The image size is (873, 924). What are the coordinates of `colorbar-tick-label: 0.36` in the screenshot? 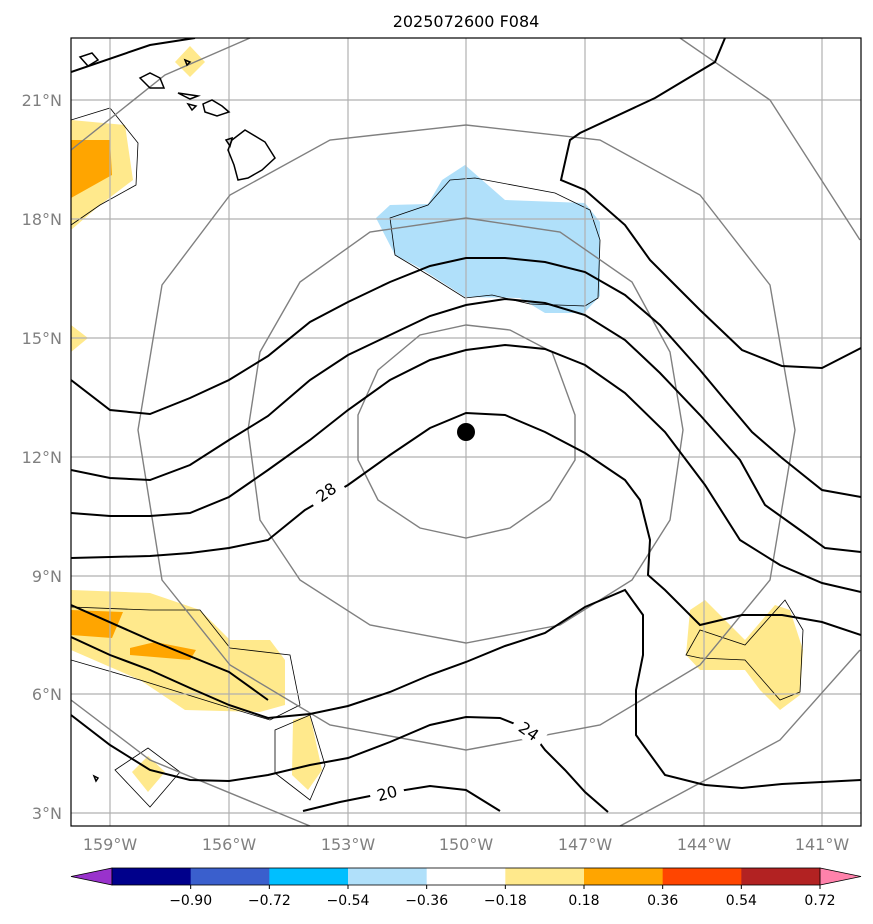 It's located at (662, 901).